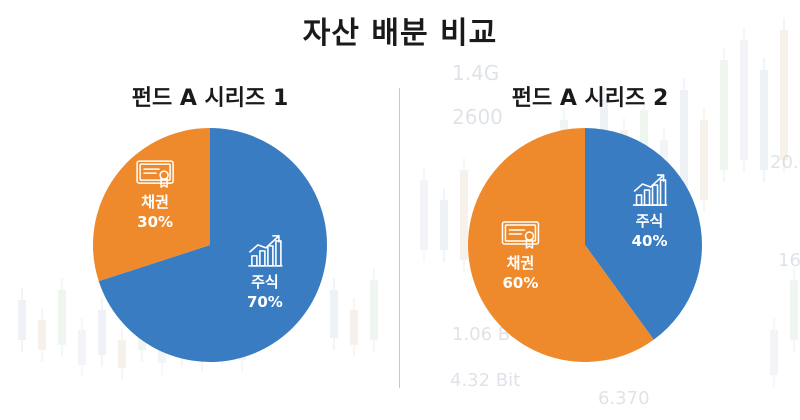  Describe the element at coordinates (650, 221) in the screenshot. I see `slice-label-2-1: 주식` at that location.